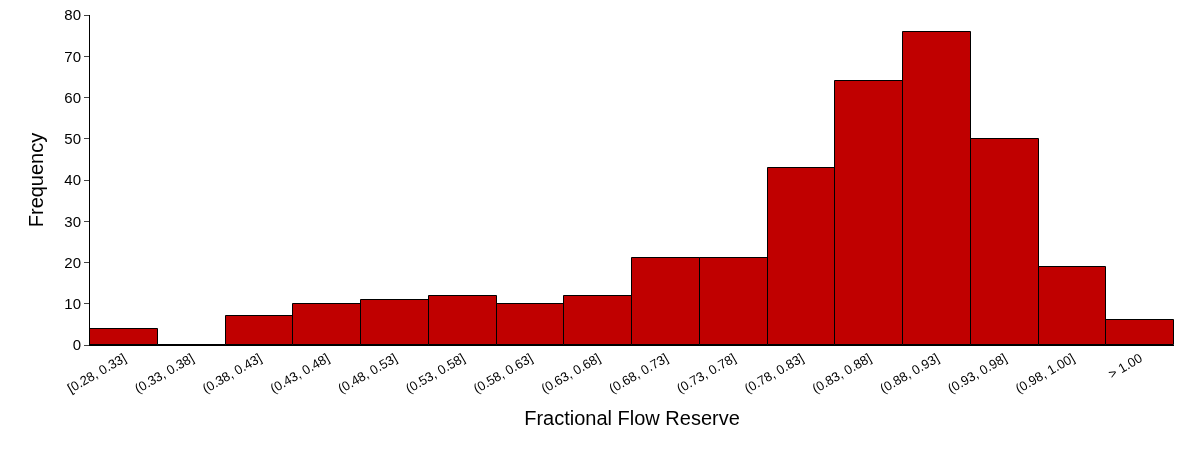  What do you see at coordinates (774, 373) in the screenshot?
I see `x-tick-label: (0.78, 0.83]` at bounding box center [774, 373].